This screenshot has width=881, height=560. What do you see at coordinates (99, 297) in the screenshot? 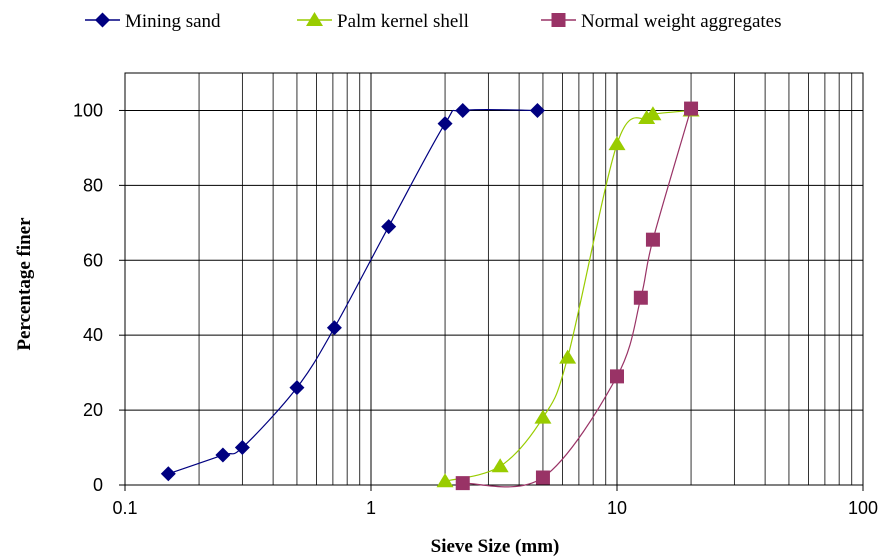
I see `y-axis-ticks: 0 20 40 60 80 100` at bounding box center [99, 297].